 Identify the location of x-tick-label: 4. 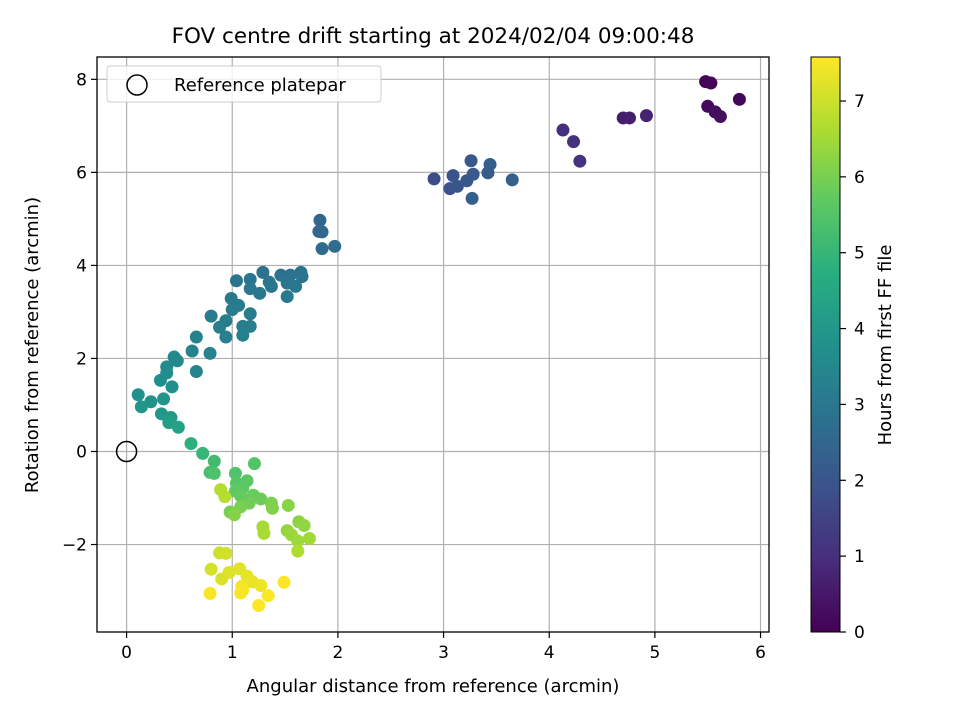
(549, 653).